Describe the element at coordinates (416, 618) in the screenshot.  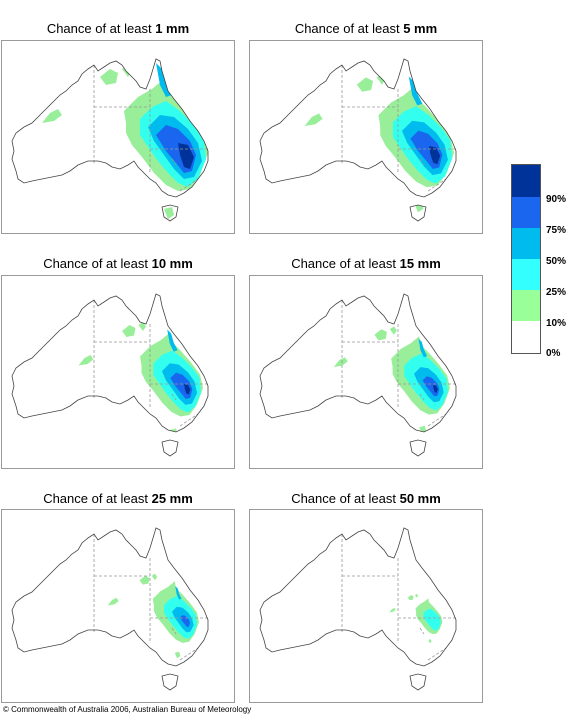
I see `rain-probability-shading-50mm` at that location.